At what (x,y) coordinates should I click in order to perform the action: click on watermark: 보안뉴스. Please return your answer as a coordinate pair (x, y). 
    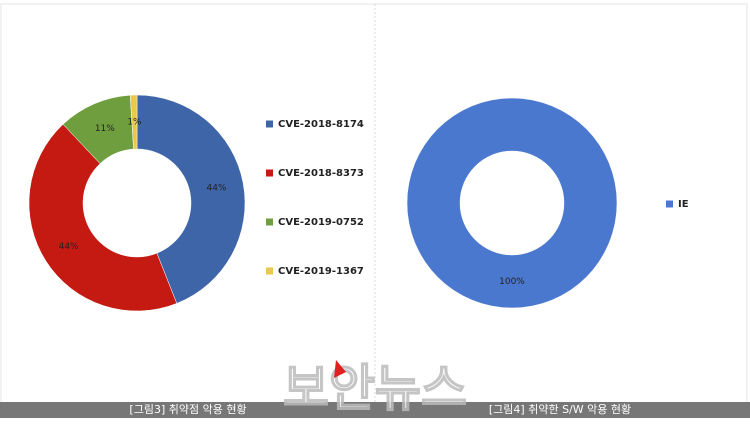
    Looking at the image, I should click on (375, 389).